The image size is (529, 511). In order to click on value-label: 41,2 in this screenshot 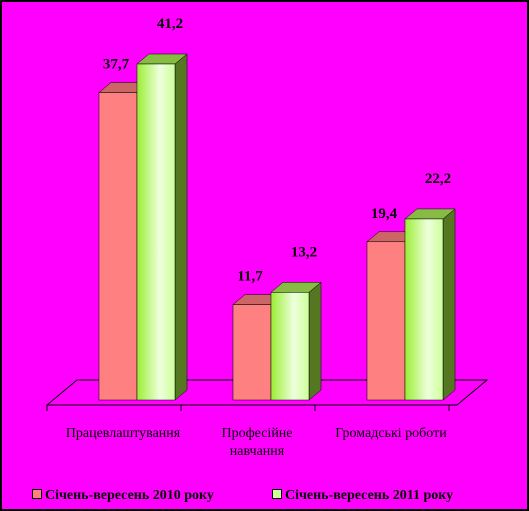, I will do `click(170, 24)`.